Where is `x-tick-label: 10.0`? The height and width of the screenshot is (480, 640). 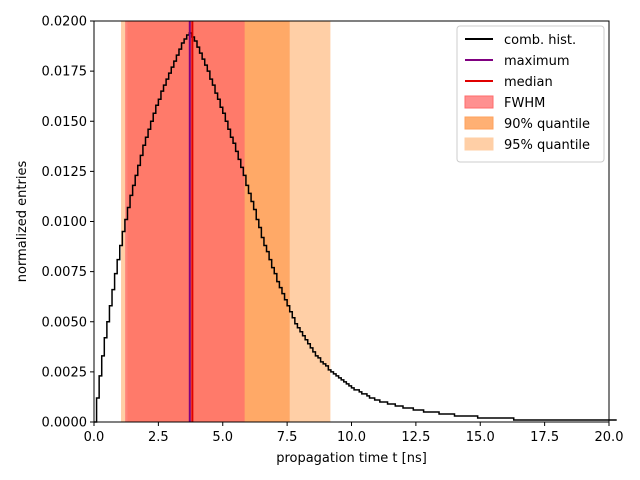
x-tick-label: 10.0 is located at coordinates (351, 437).